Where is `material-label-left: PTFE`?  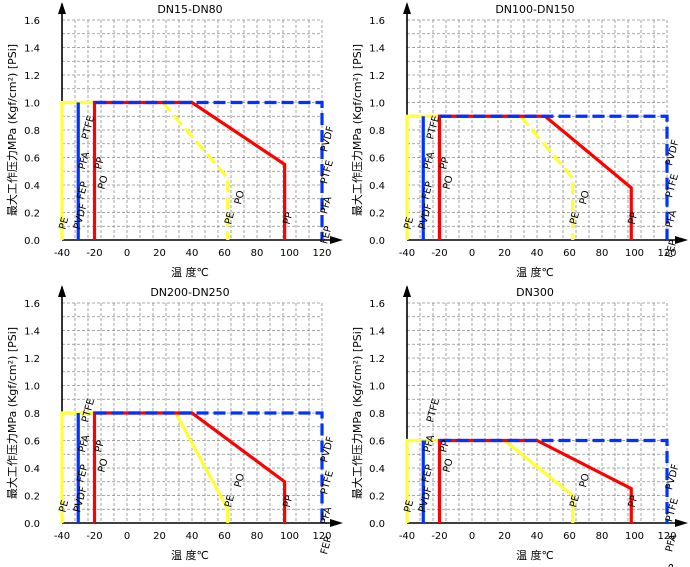
material-label-left: PTFE is located at coordinates (433, 411).